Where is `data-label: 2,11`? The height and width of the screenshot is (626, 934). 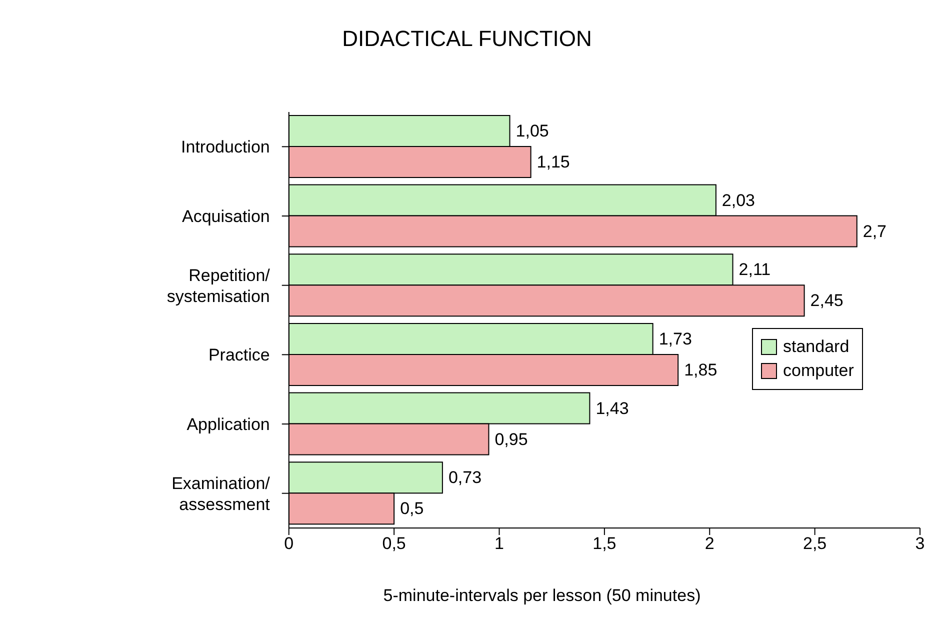 data-label: 2,11 is located at coordinates (754, 270).